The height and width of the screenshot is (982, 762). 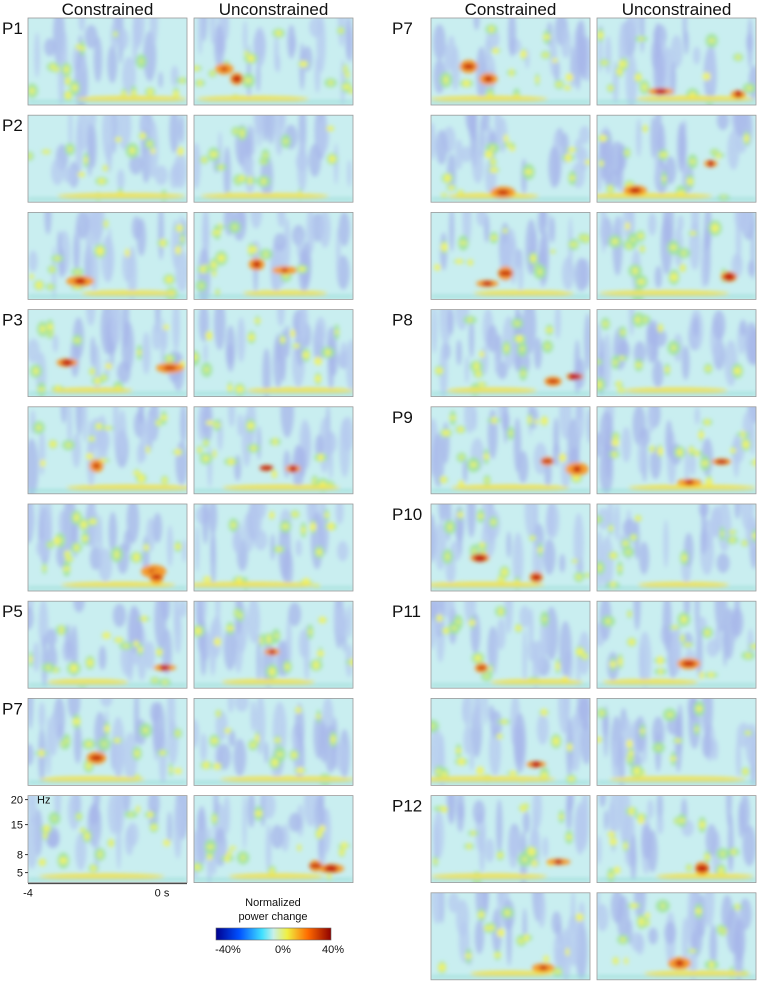 I want to click on band, so click(x=285, y=293).